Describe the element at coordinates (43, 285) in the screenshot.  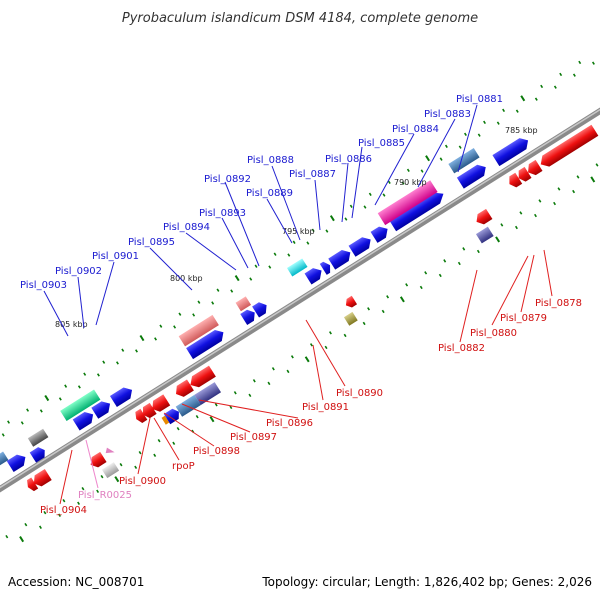
I see `gene-label: Pisl_0903` at that location.